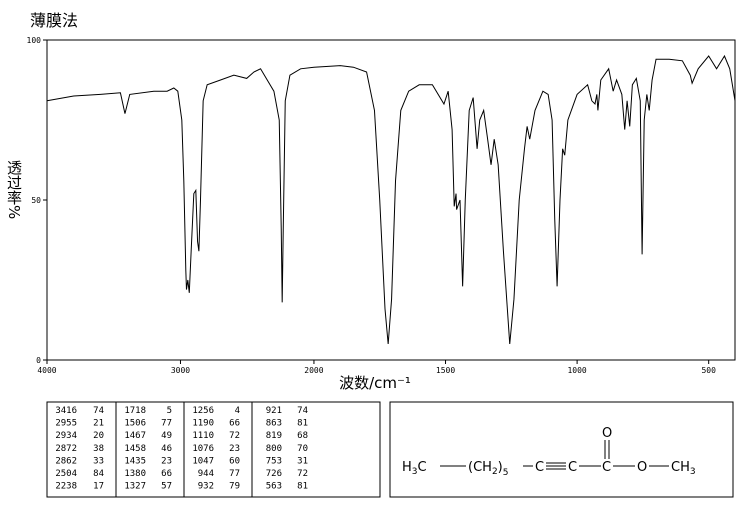  I want to click on wavenumber: 944, so click(206, 474).